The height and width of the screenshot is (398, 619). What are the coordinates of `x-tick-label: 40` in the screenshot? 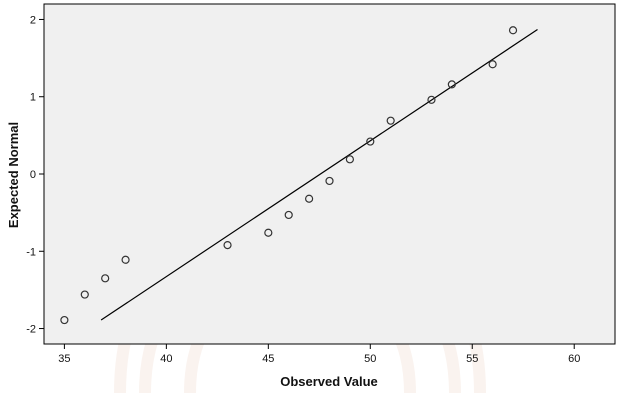 It's located at (166, 359).